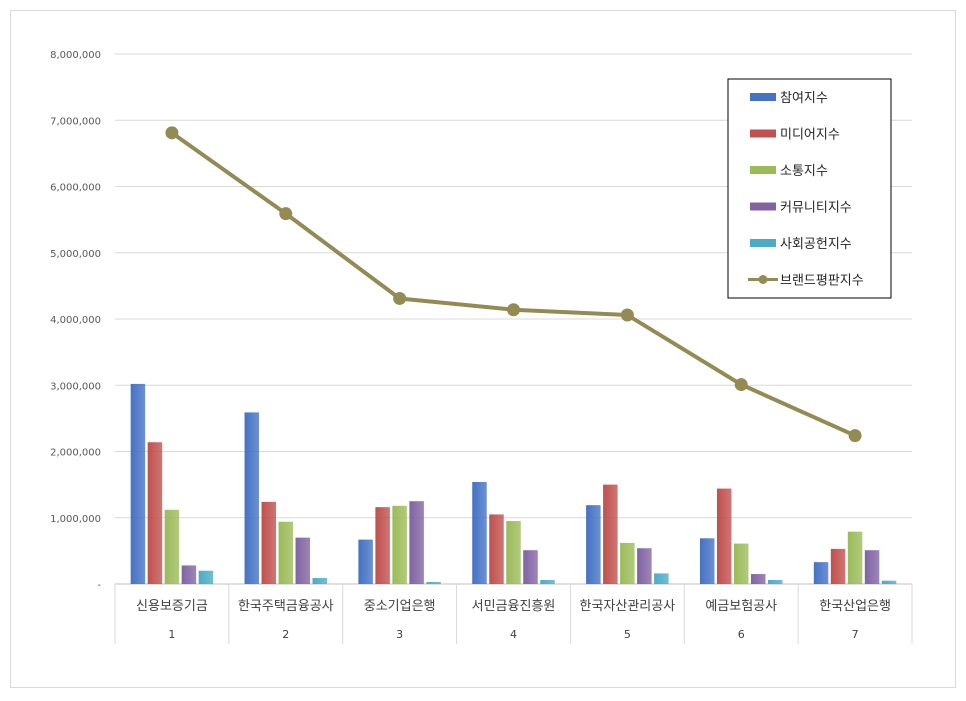 Image resolution: width=966 pixels, height=701 pixels. I want to click on legend-marker, so click(763, 279).